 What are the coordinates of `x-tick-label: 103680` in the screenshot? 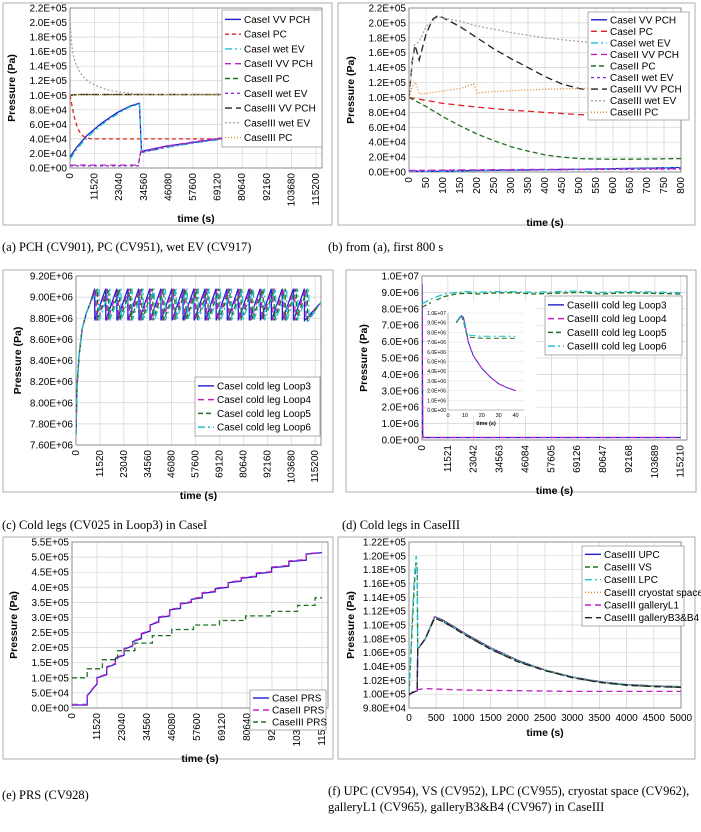 It's located at (291, 467).